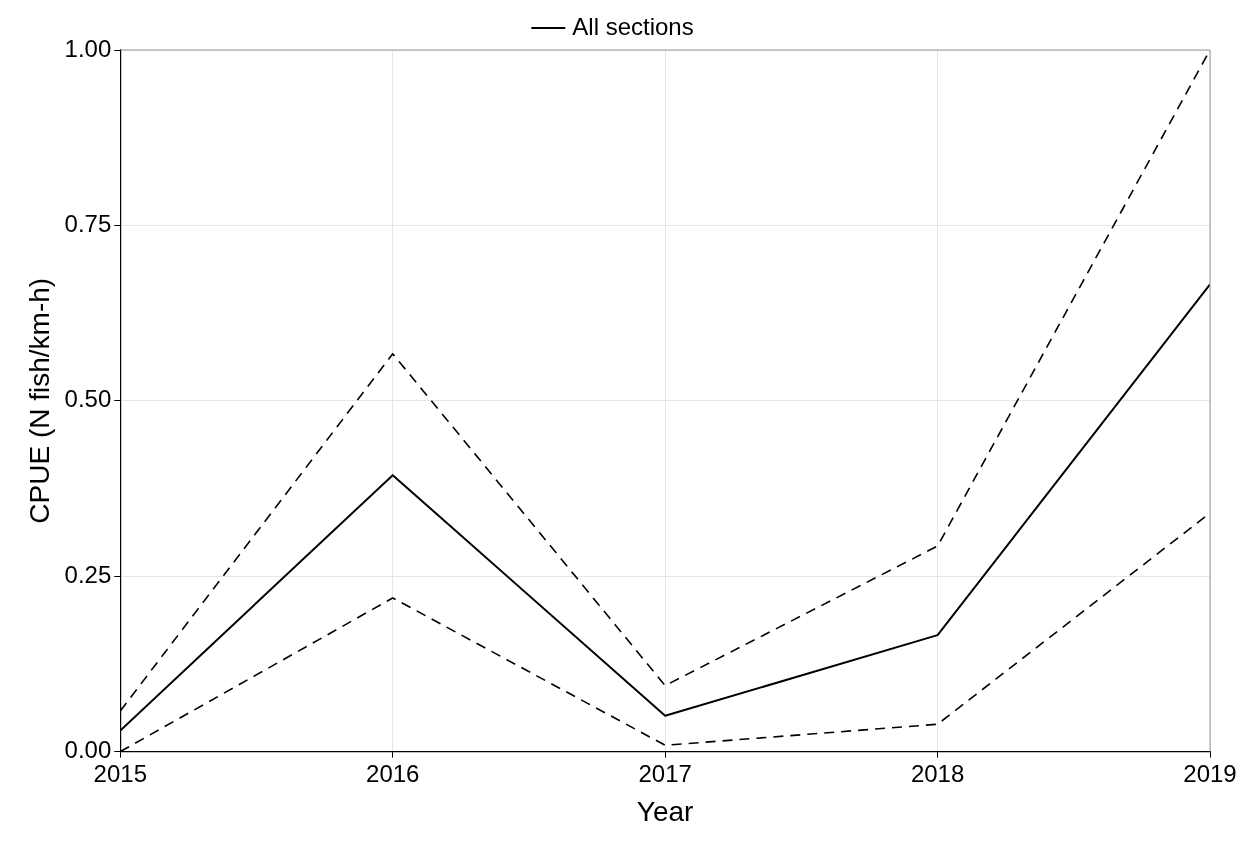 This screenshot has height=844, width=1250. Describe the element at coordinates (88, 48) in the screenshot. I see `y-tick-label: 1.00` at that location.